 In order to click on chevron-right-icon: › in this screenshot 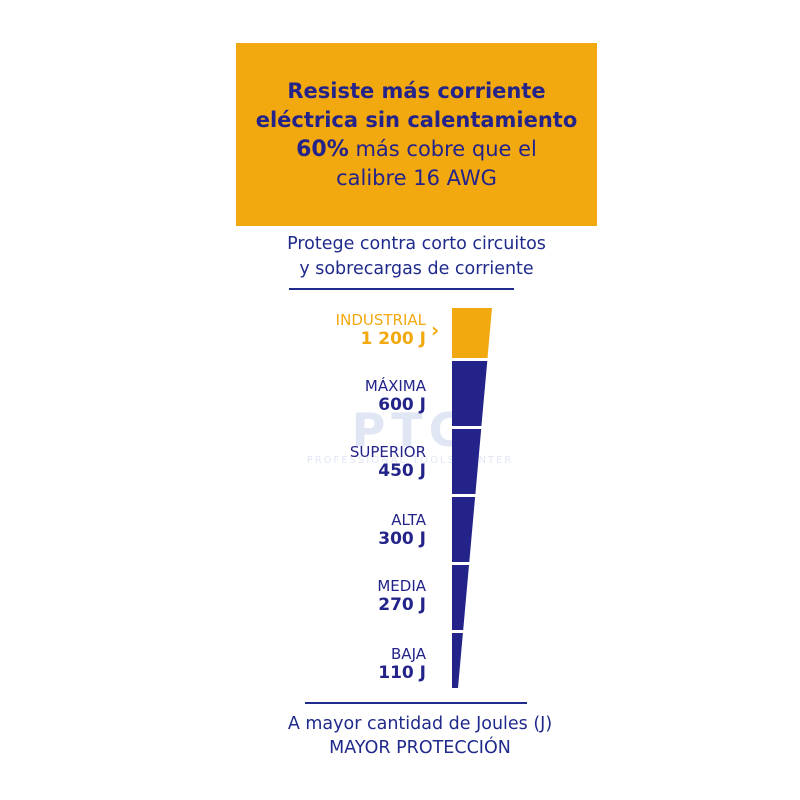, I will do `click(435, 330)`.